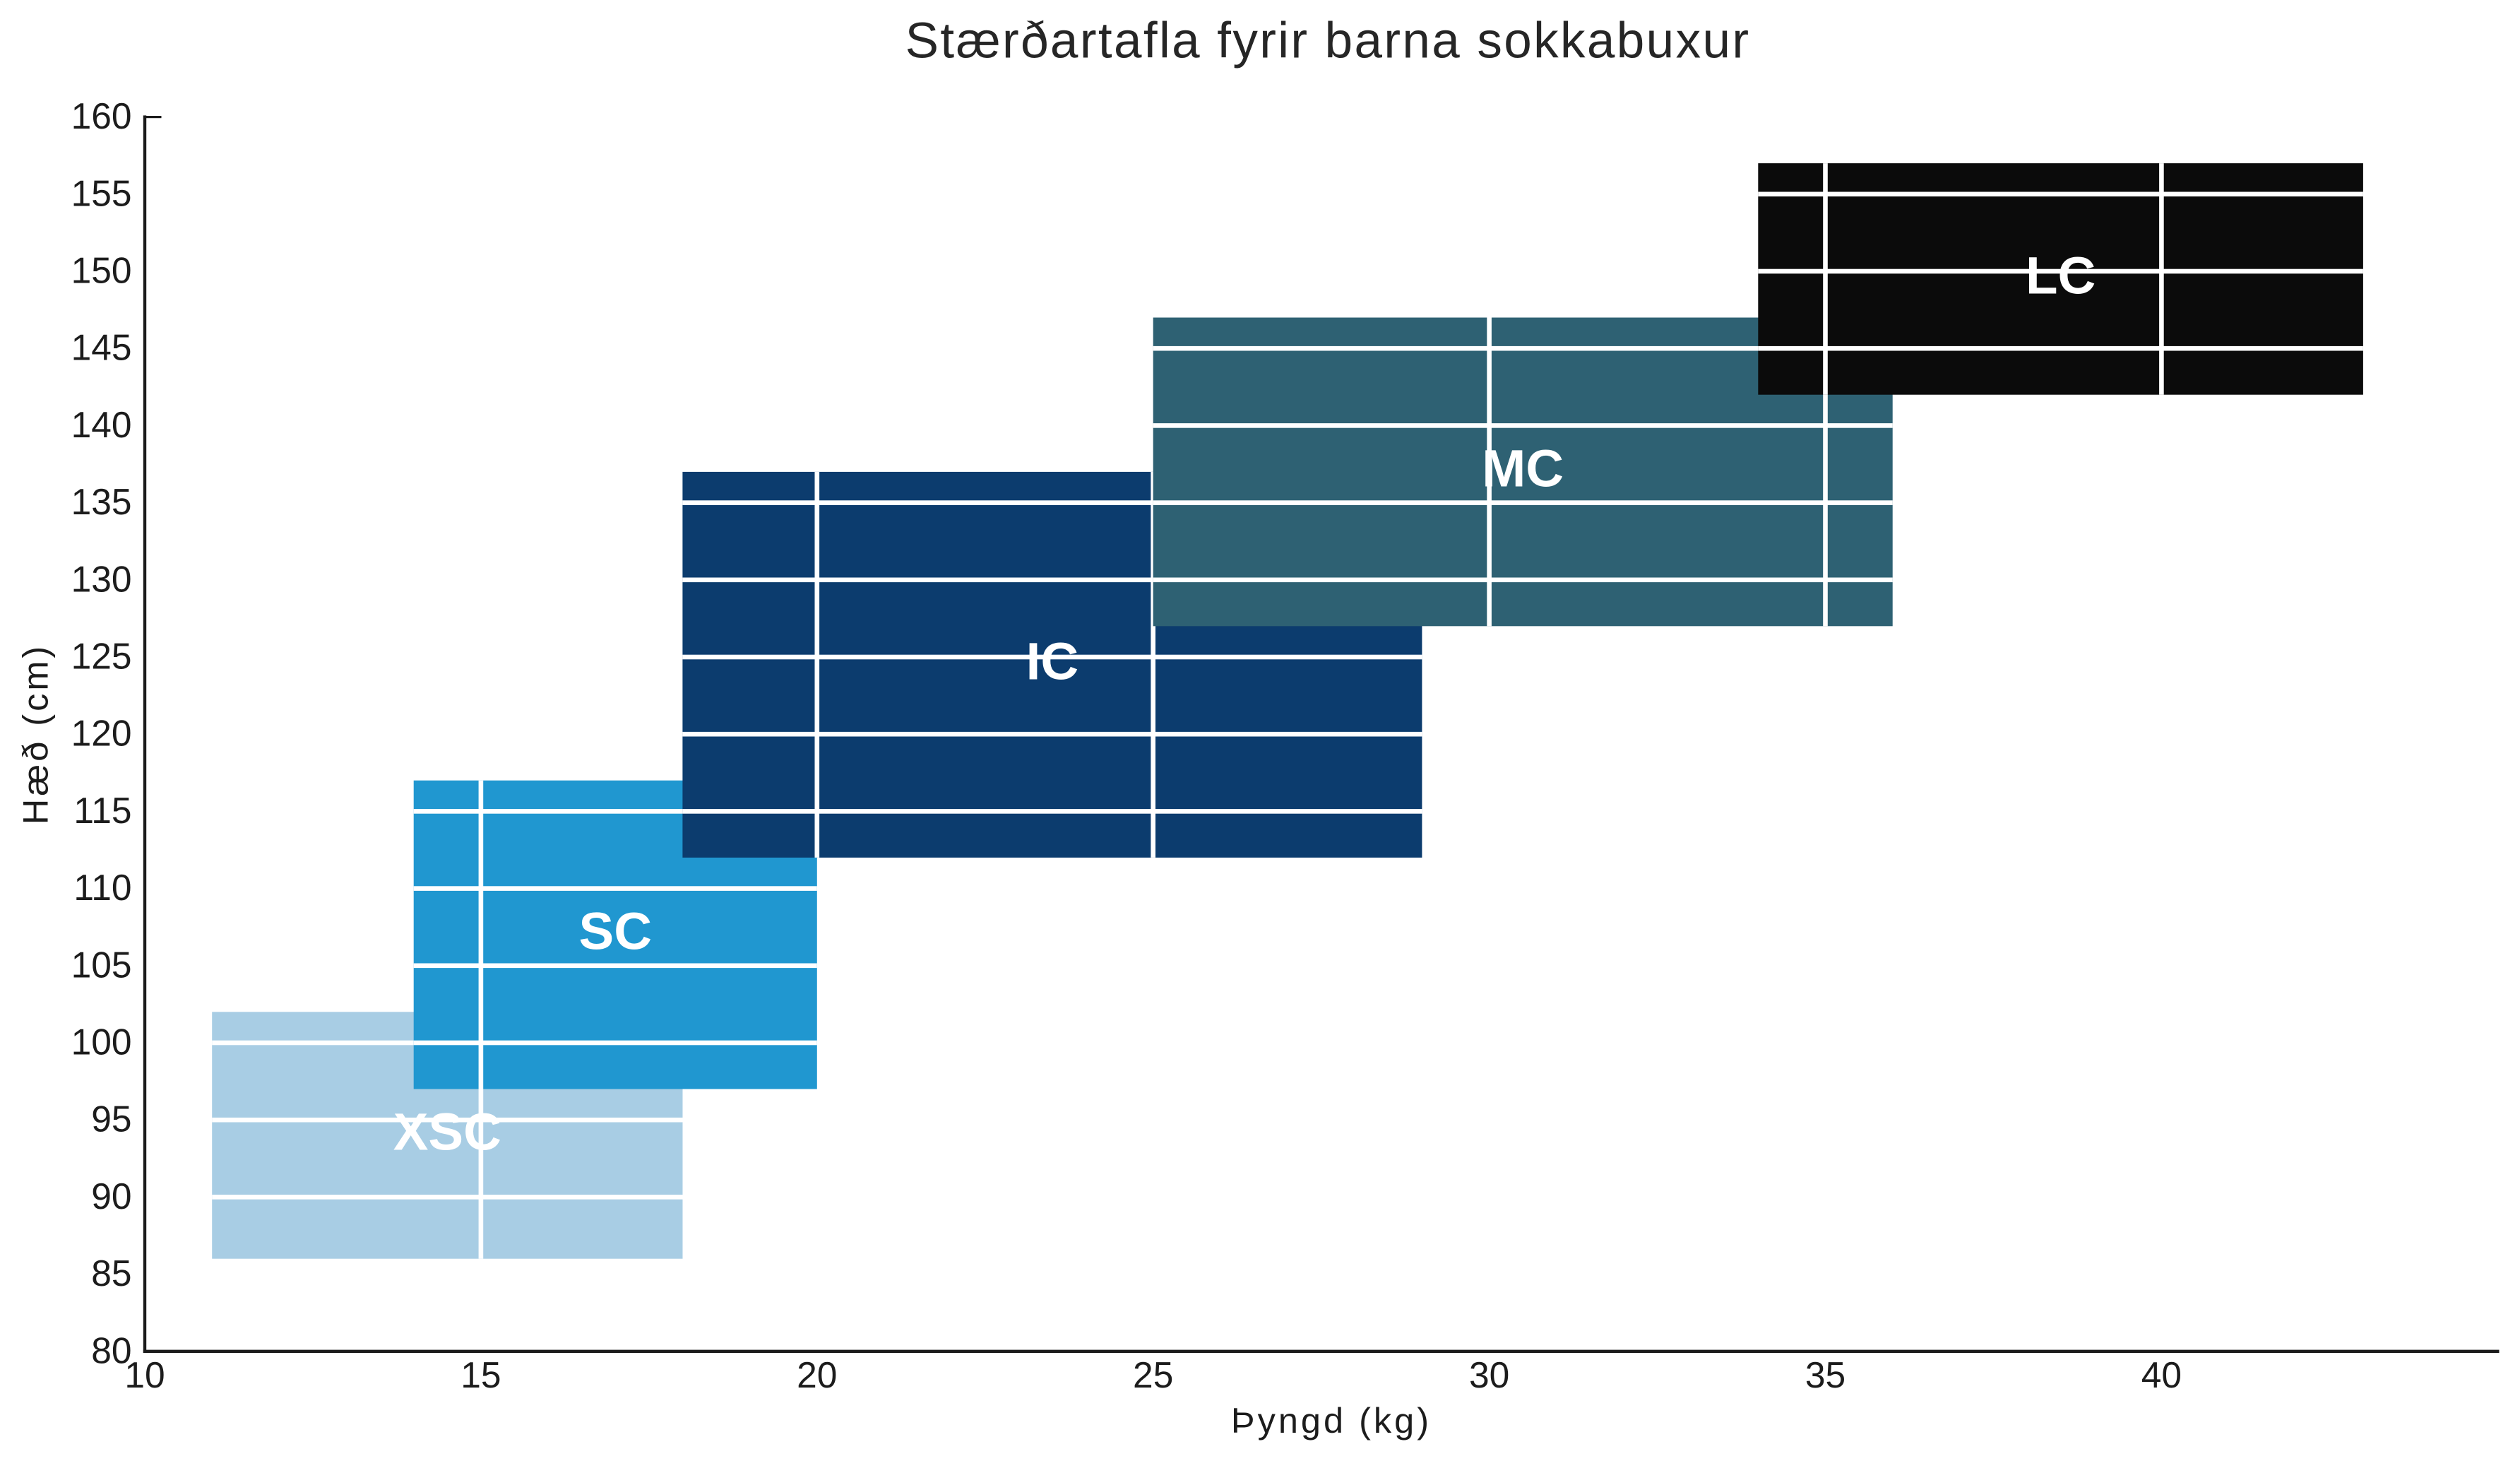  What do you see at coordinates (1826, 1374) in the screenshot?
I see `svg-text: 35` at bounding box center [1826, 1374].